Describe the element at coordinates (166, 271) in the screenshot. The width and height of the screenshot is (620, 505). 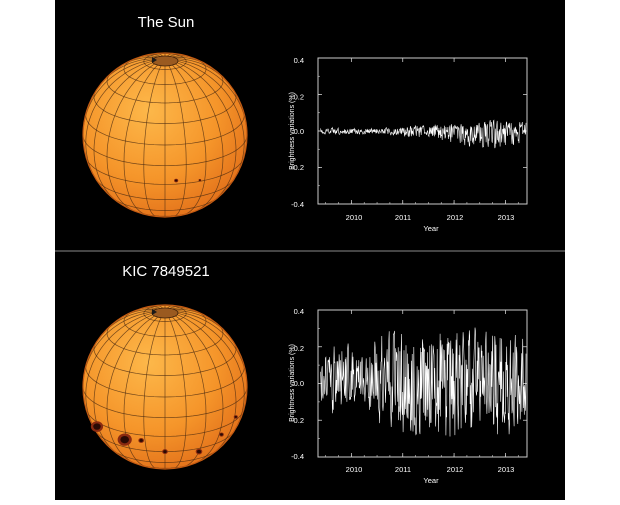
I see `star-title: KIC 7849521` at that location.